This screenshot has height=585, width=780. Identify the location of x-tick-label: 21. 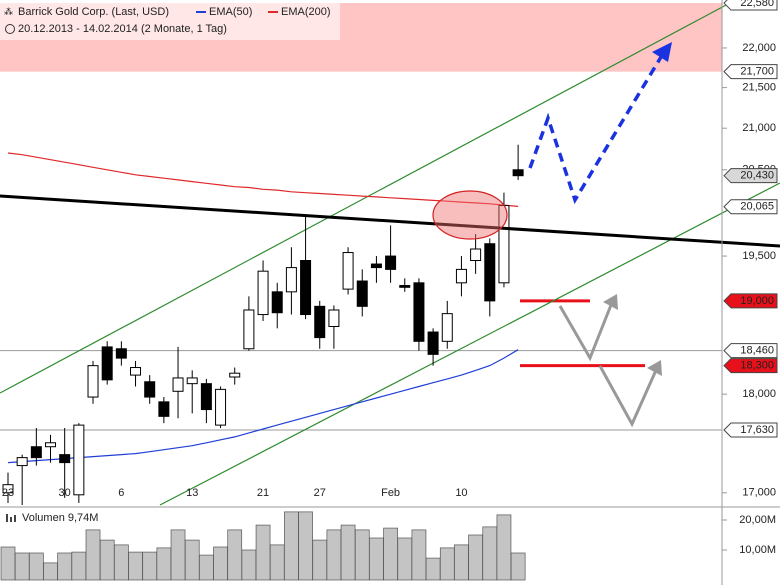
(263, 493).